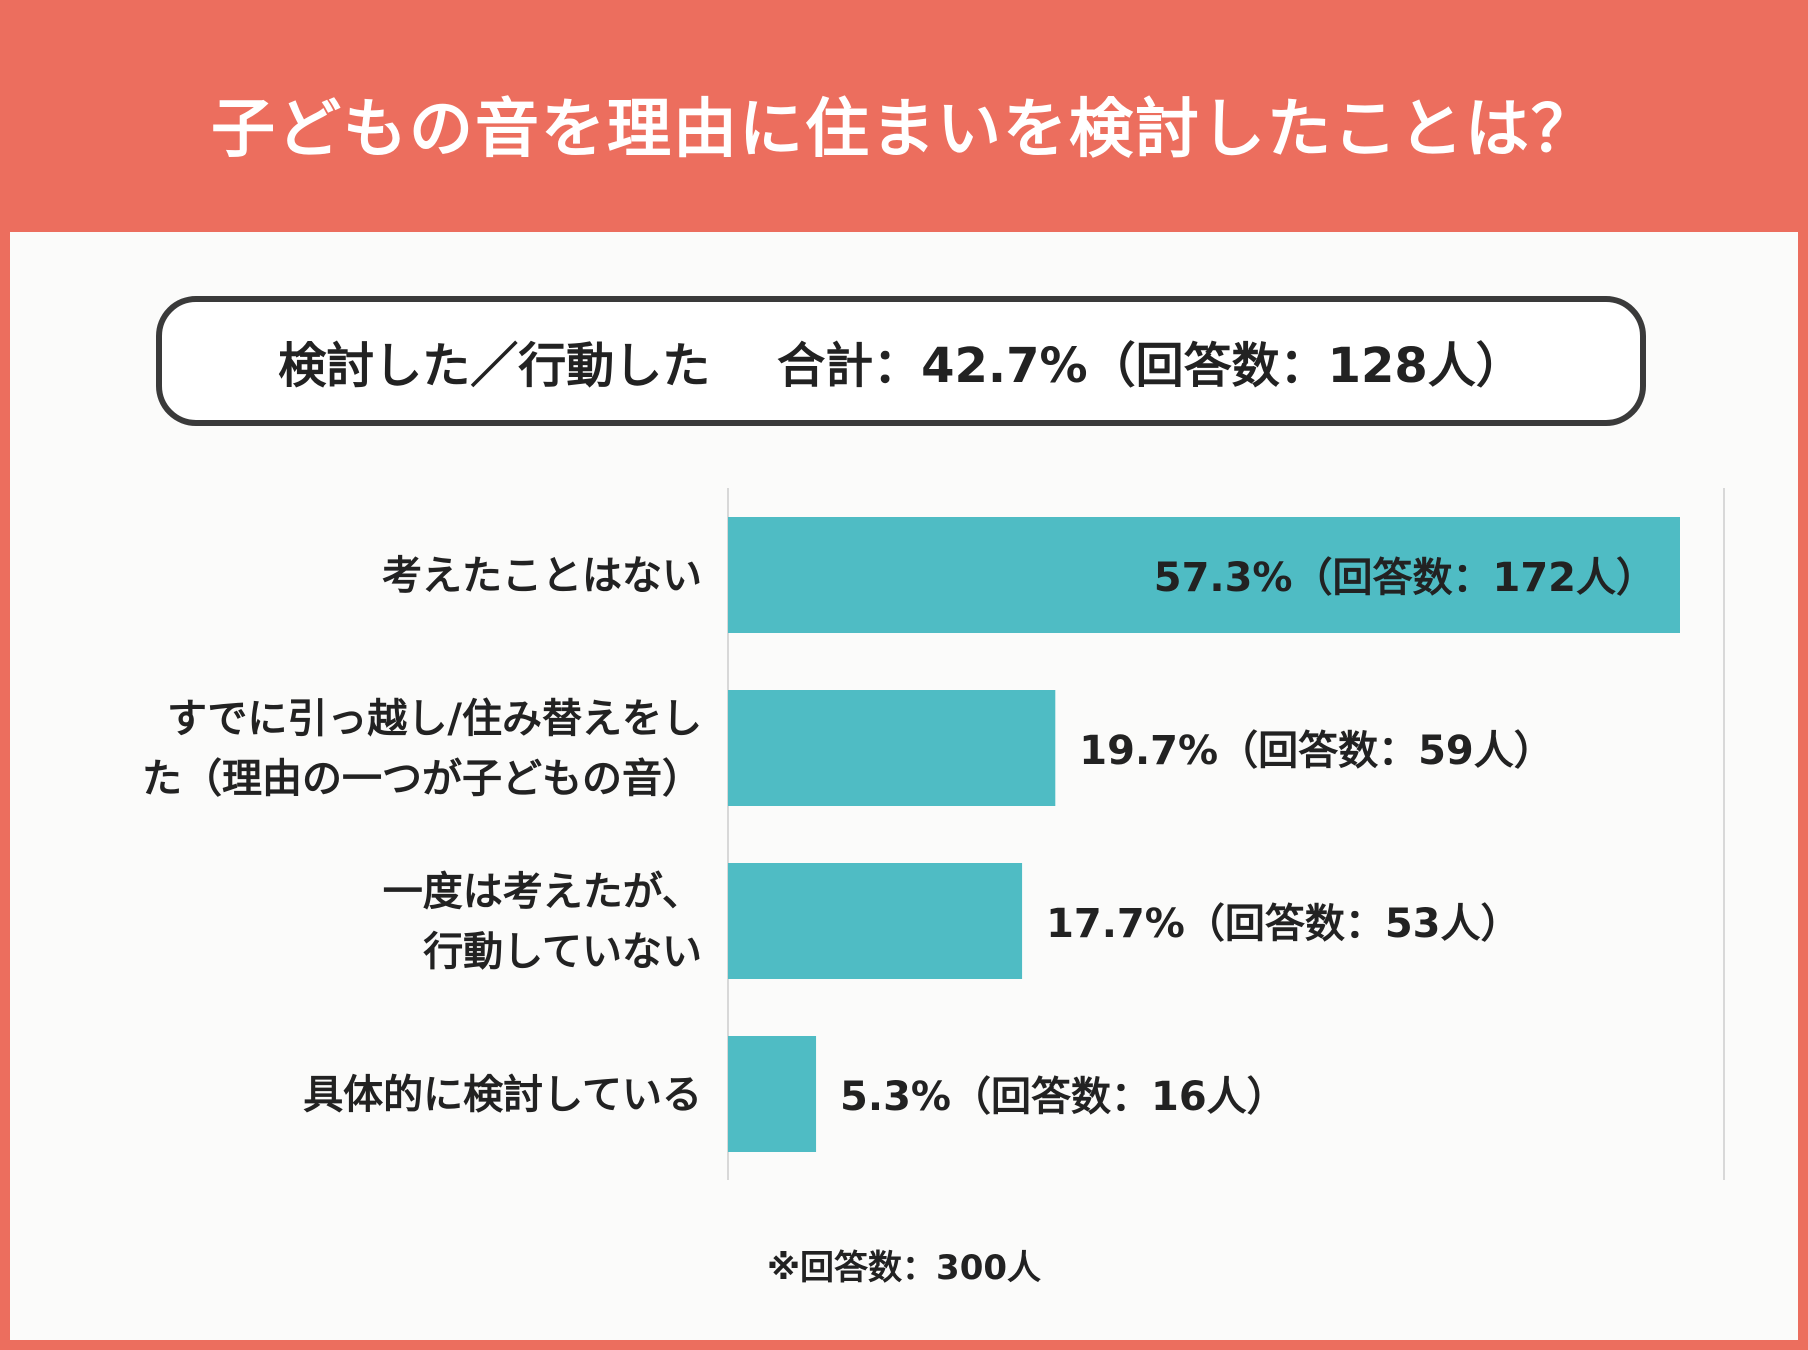 The image size is (1808, 1350). What do you see at coordinates (1150, 366) in the screenshot?
I see `summary-total: 合計：42.7%（回答数：128人）` at bounding box center [1150, 366].